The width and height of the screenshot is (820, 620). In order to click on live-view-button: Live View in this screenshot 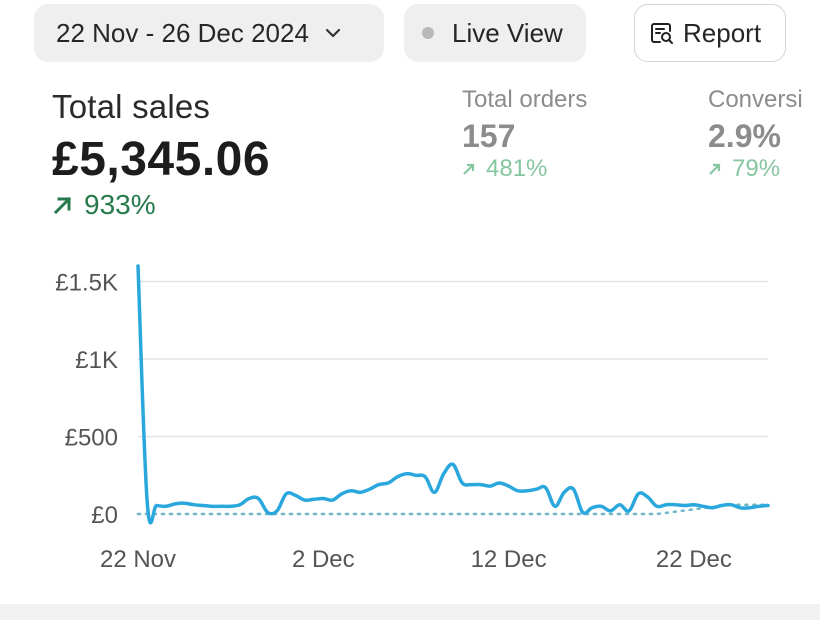, I will do `click(495, 33)`.